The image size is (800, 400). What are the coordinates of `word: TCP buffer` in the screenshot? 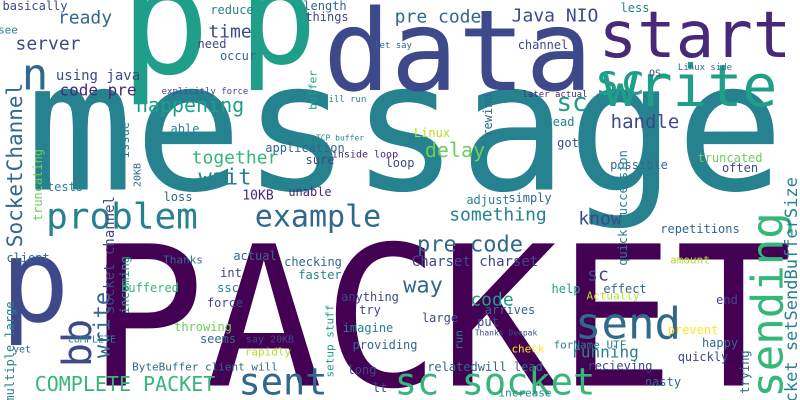 It's located at (340, 138).